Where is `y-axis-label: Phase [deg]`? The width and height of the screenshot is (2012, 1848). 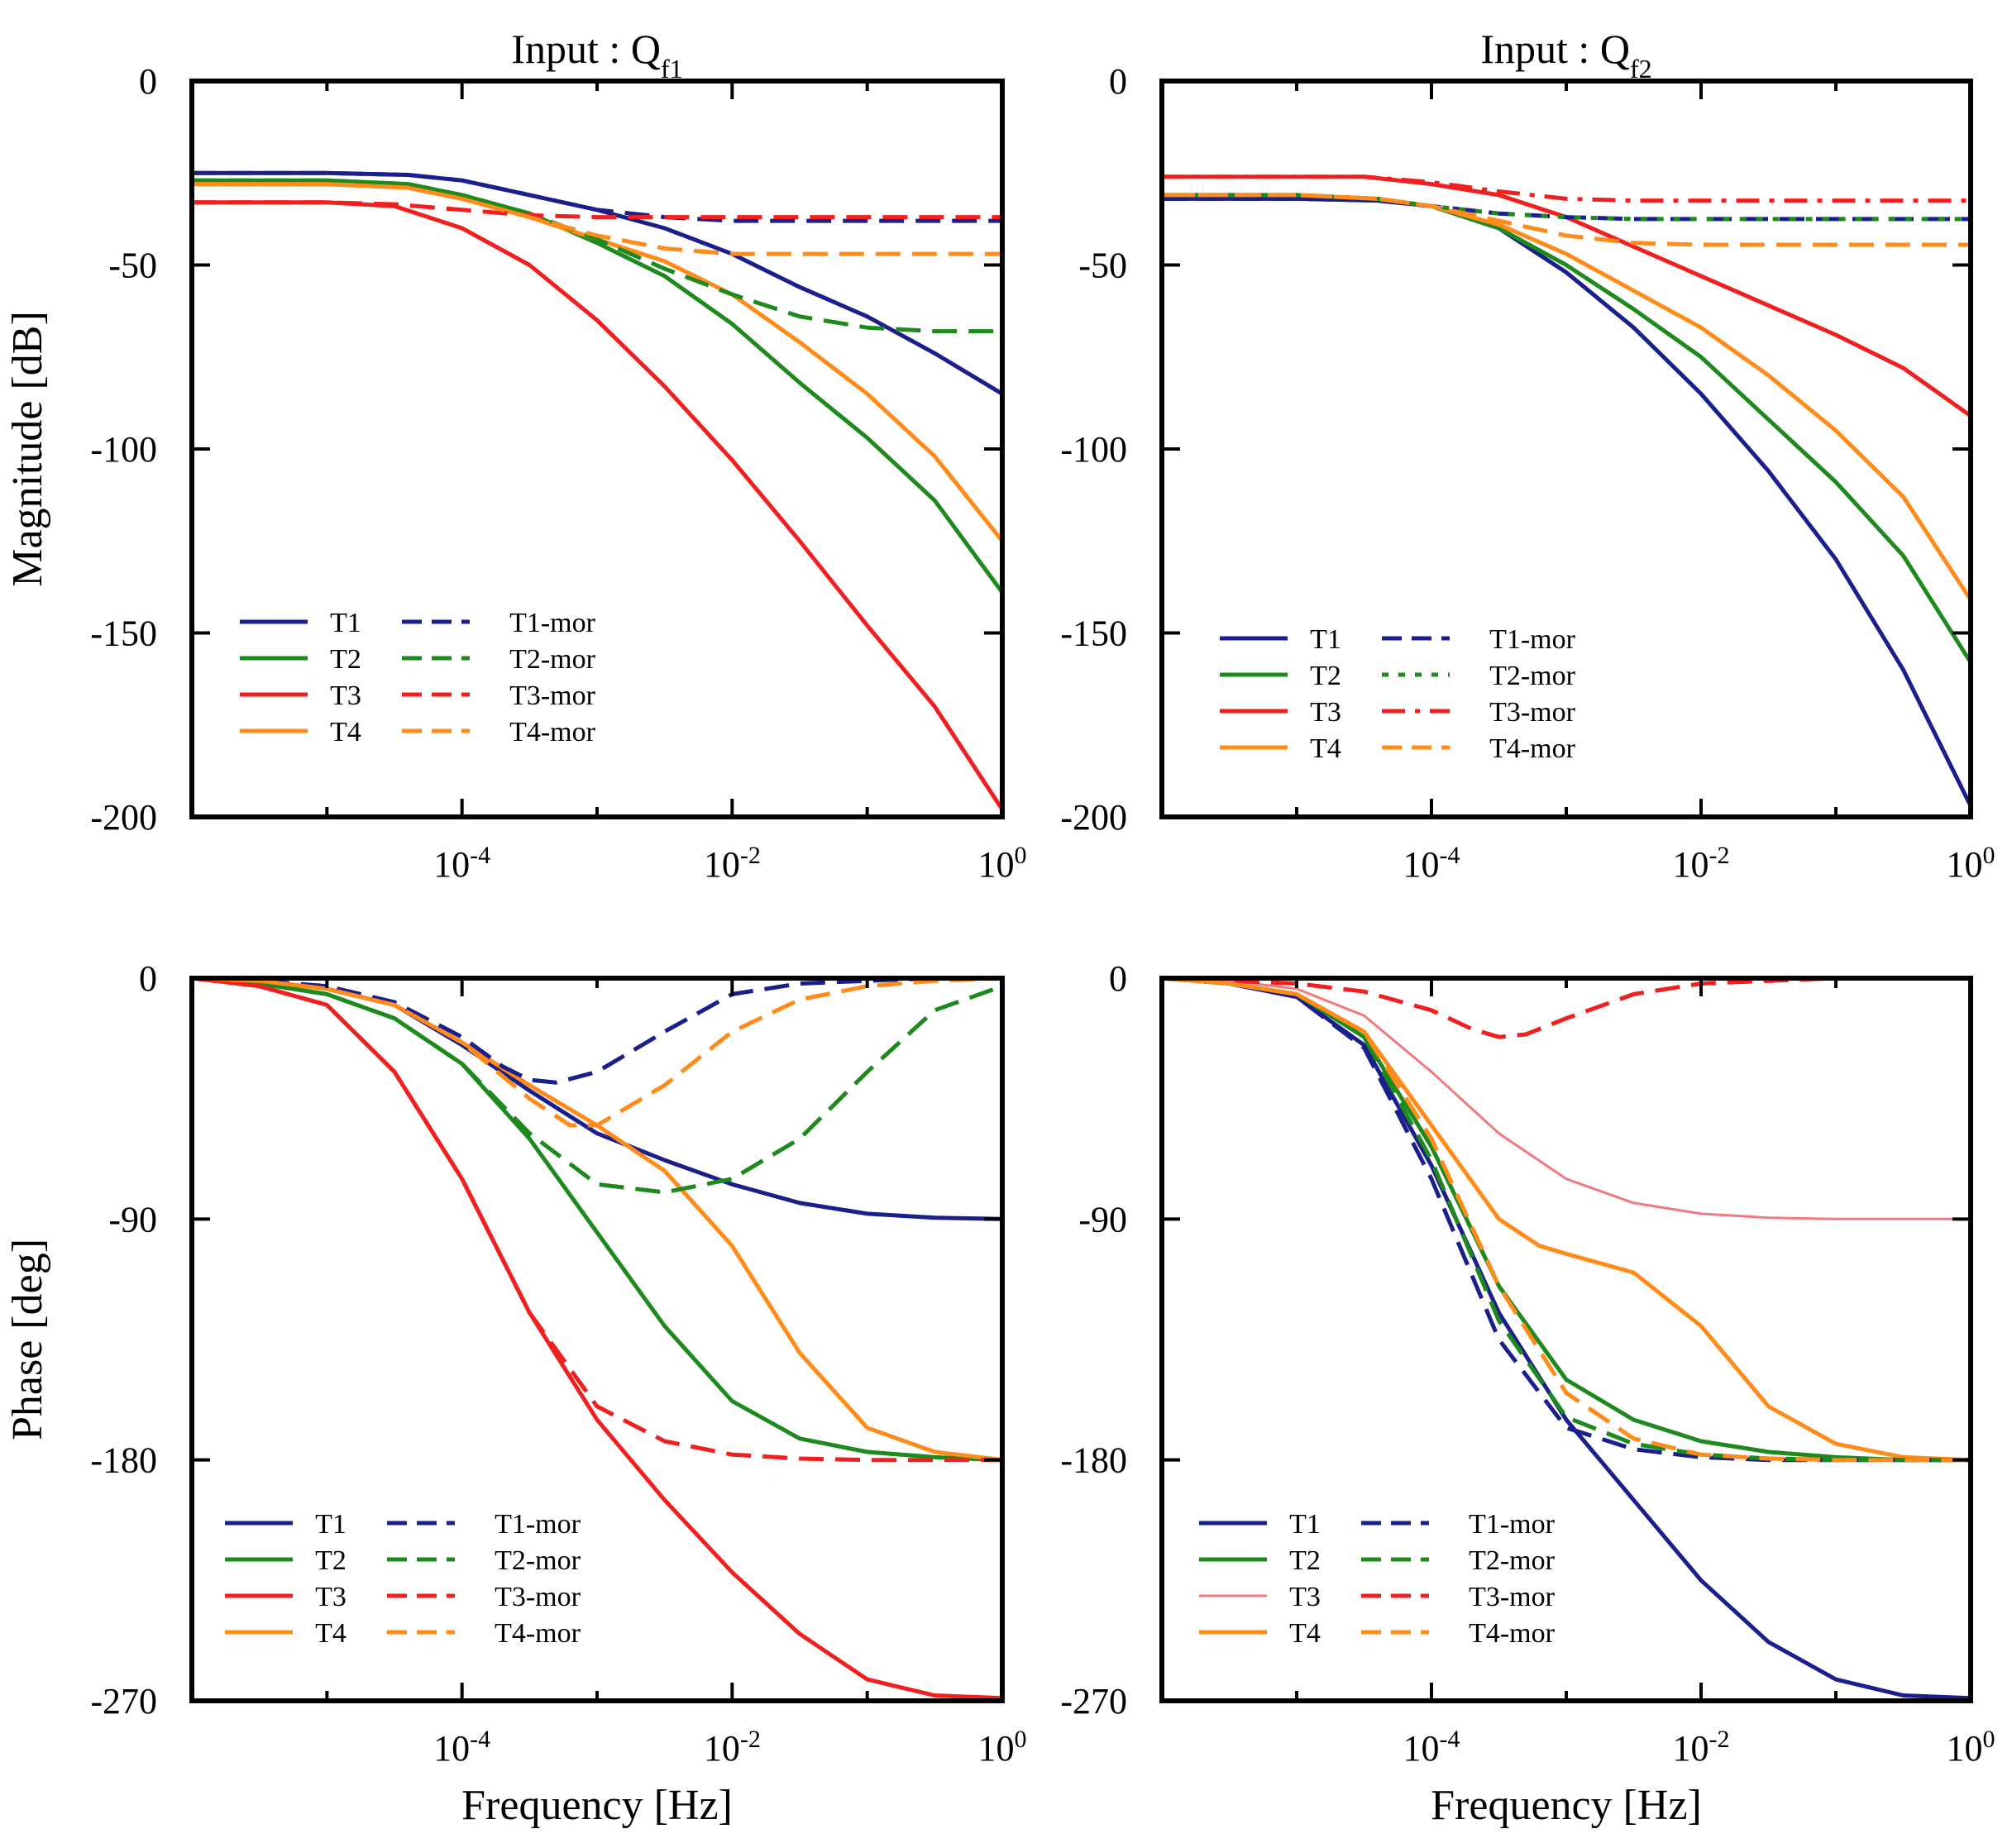
y-axis-label: Phase [deg] is located at coordinates (27, 1339).